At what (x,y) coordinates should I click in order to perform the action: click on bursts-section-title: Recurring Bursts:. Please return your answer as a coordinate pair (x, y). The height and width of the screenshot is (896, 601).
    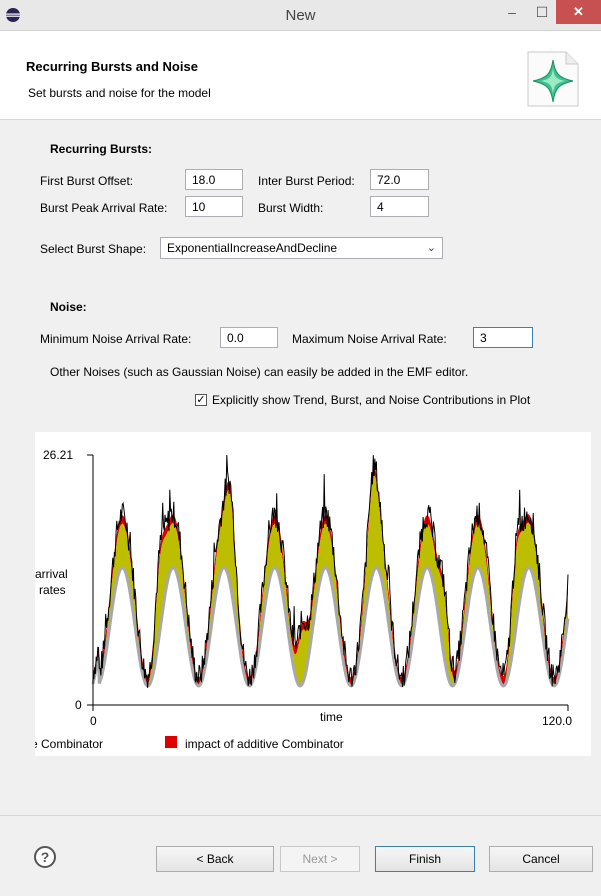
    Looking at the image, I should click on (101, 149).